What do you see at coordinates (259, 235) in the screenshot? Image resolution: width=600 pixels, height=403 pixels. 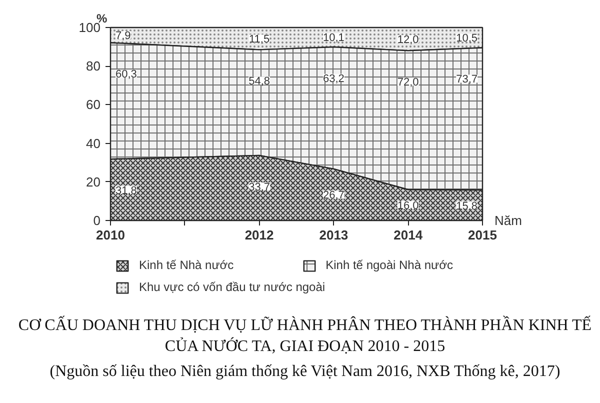 I see `x-tick-label: 2012` at bounding box center [259, 235].